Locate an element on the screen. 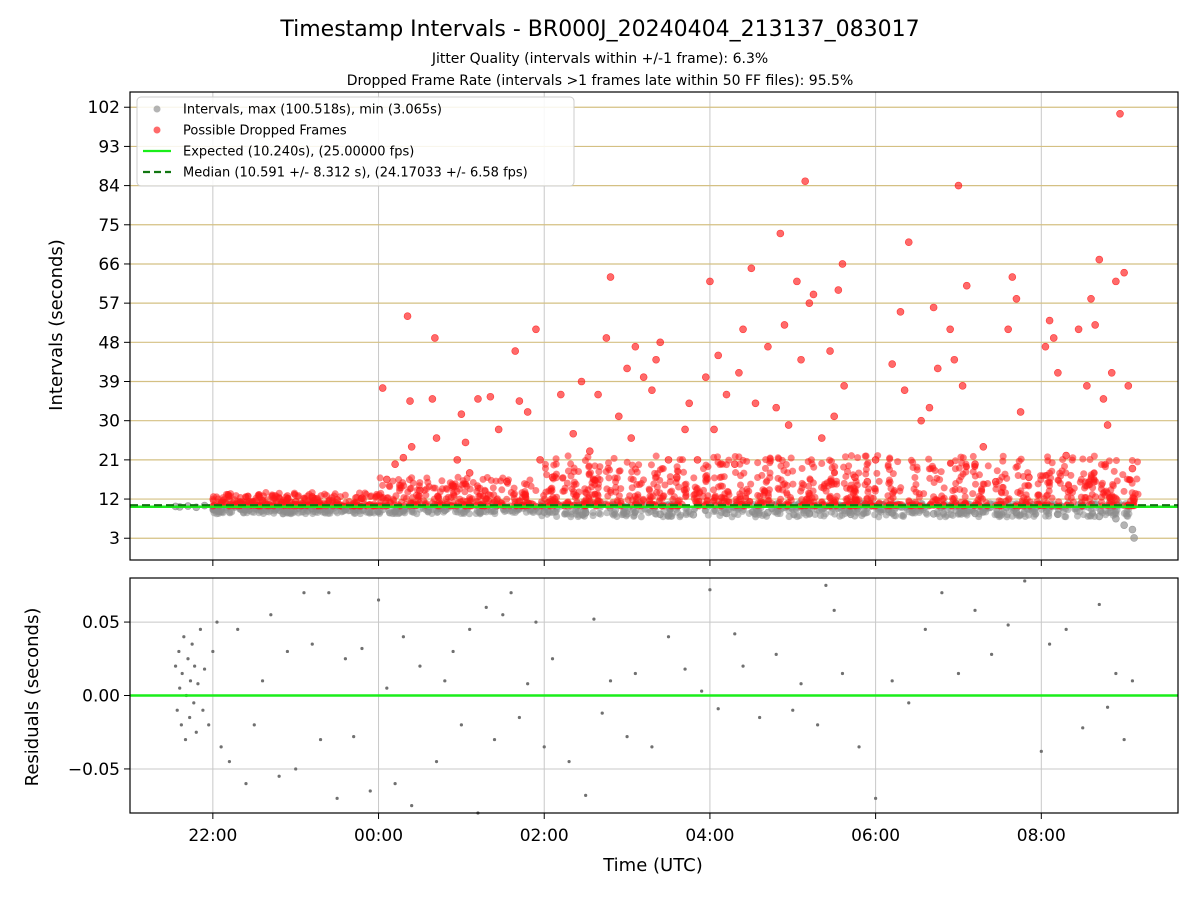 The width and height of the screenshot is (1200, 900). residuals-y-tick-label: 0.00 is located at coordinates (101, 697).